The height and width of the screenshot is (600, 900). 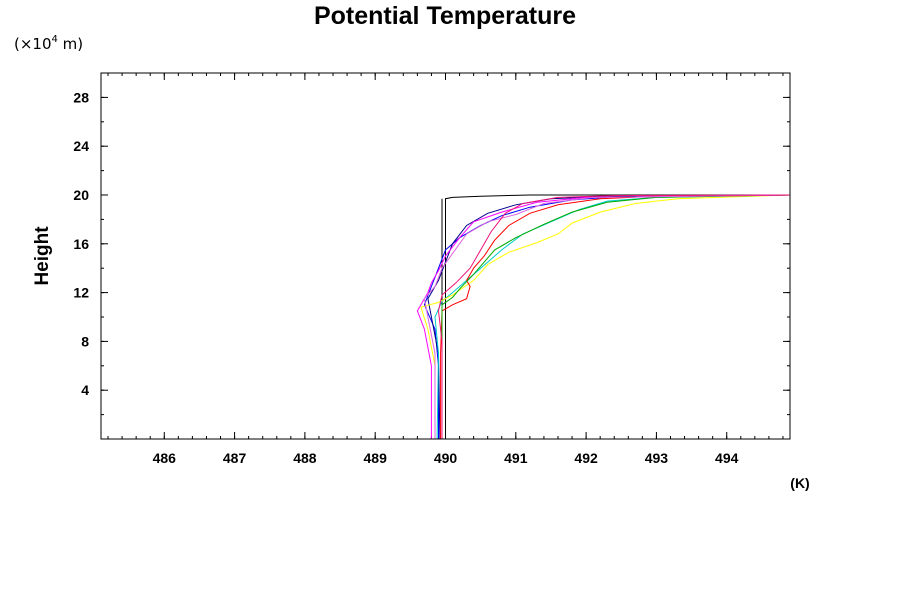 I want to click on y-unit-label: (×104 m), so click(x=48, y=43).